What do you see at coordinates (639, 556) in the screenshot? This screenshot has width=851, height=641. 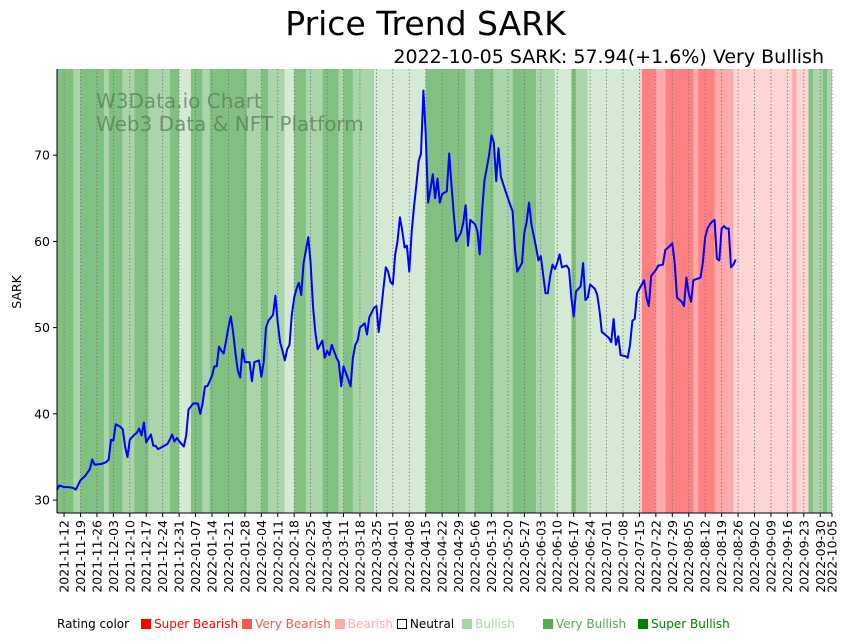 I see `x-tick-label: 2022-07-15` at bounding box center [639, 556].